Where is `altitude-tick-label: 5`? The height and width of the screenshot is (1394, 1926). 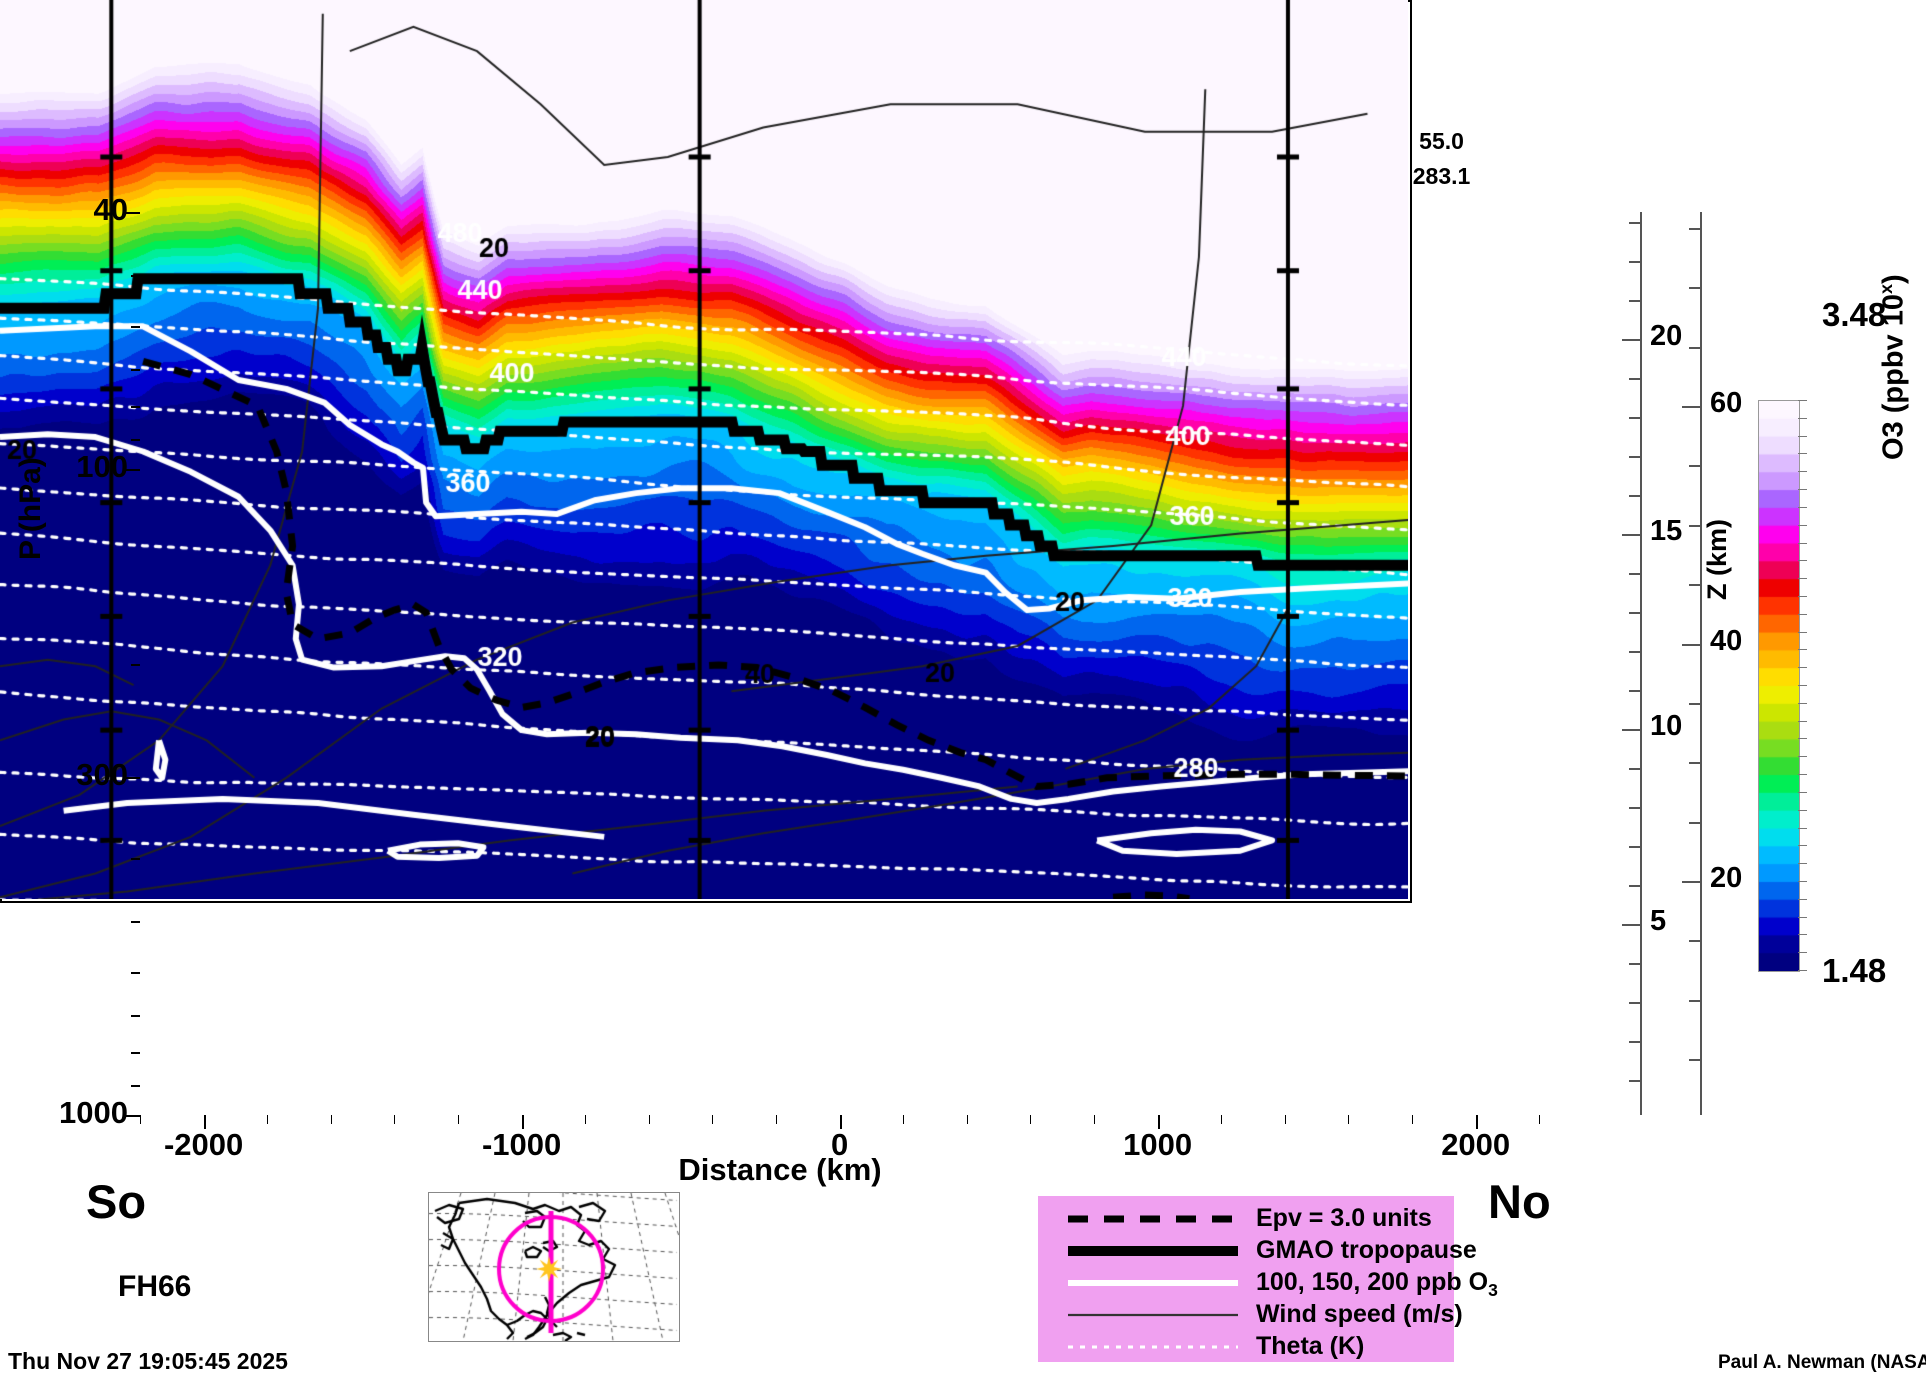 altitude-tick-label: 5 is located at coordinates (1658, 920).